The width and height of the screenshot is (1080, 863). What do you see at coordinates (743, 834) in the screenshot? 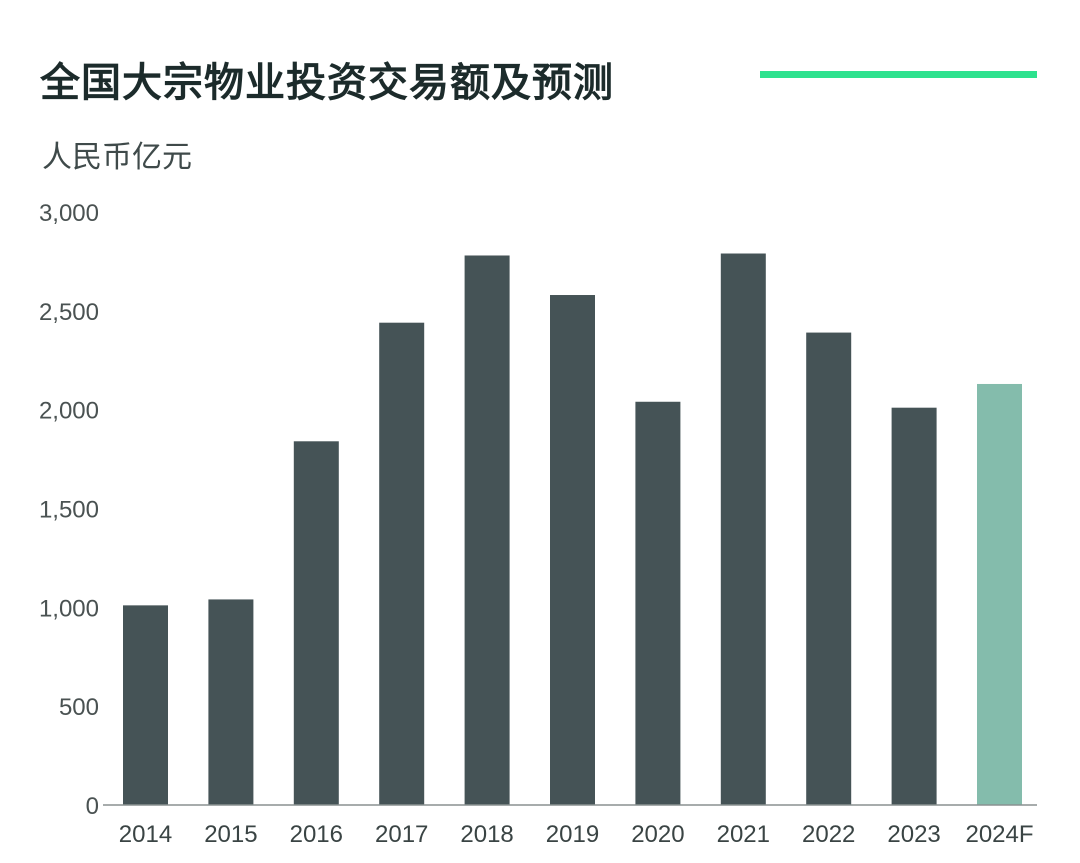
I see `x-tick-label: 2021` at bounding box center [743, 834].